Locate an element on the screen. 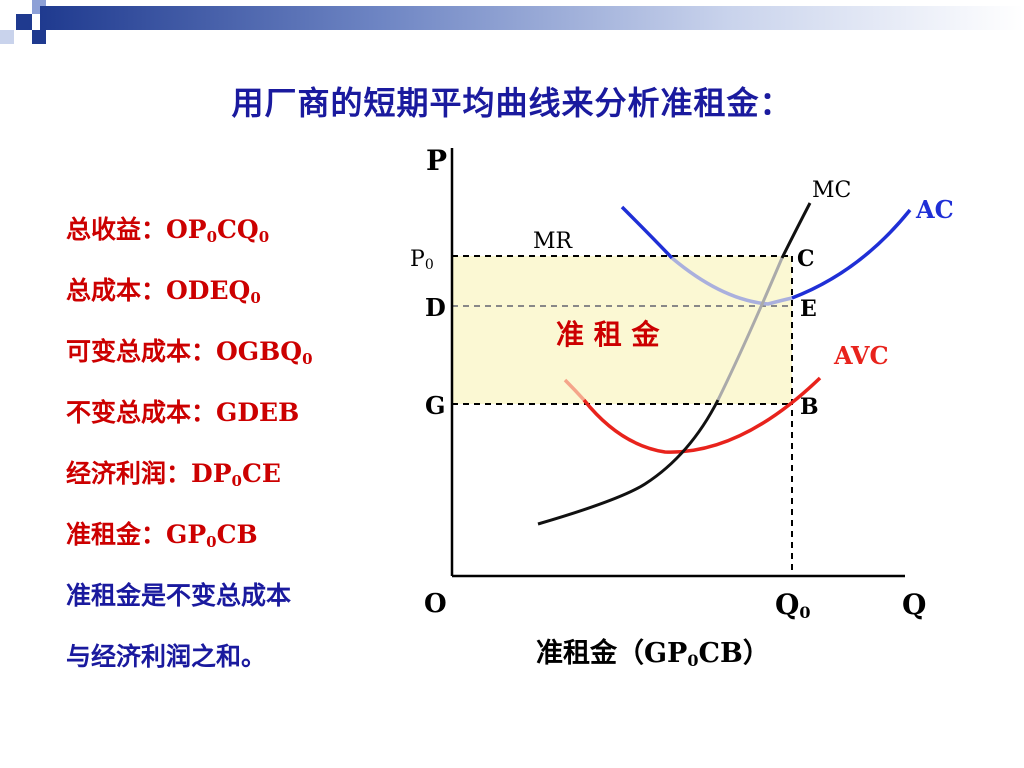  d-label: D is located at coordinates (435, 307).